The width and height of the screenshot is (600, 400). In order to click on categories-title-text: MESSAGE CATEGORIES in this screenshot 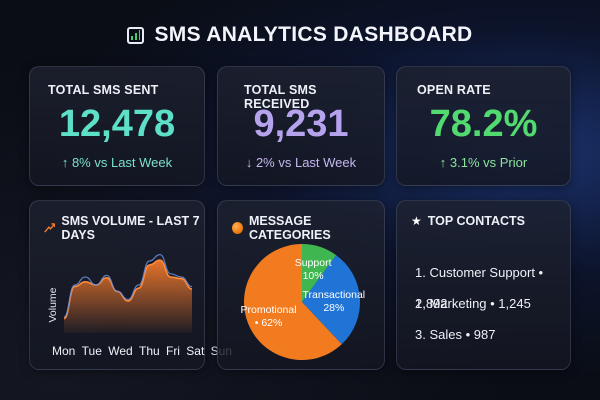, I will do `click(289, 228)`.